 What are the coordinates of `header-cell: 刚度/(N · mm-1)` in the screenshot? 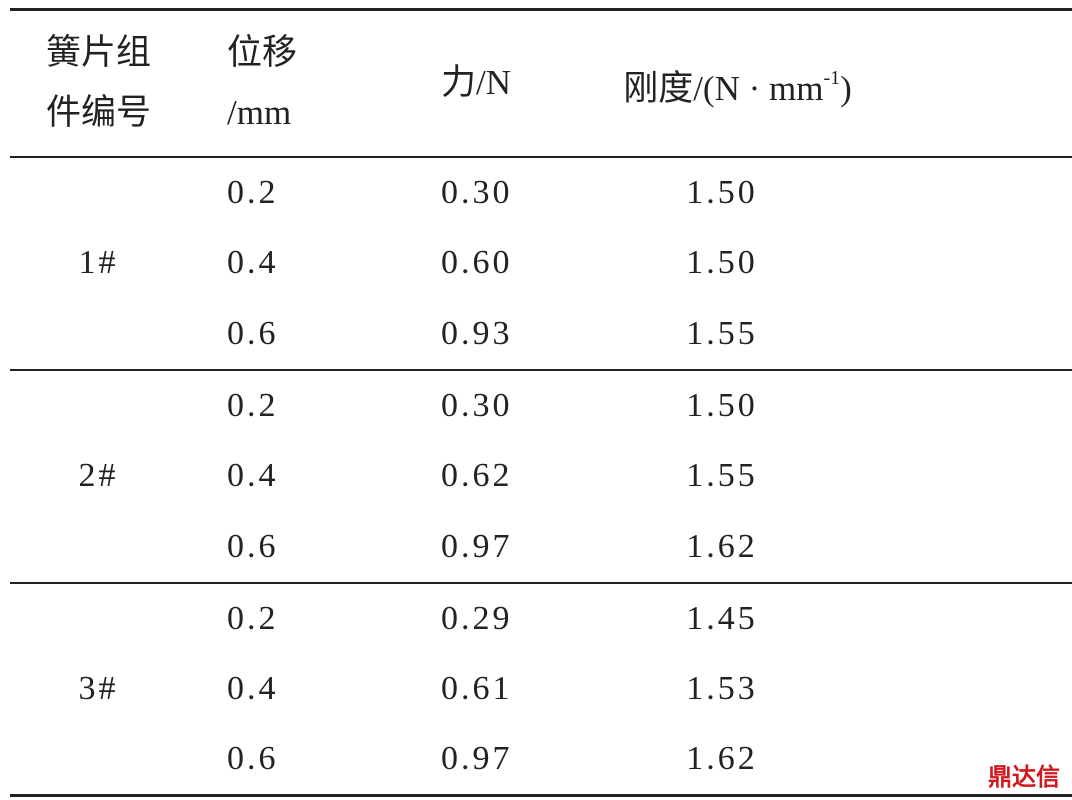 It's located at (837, 83).